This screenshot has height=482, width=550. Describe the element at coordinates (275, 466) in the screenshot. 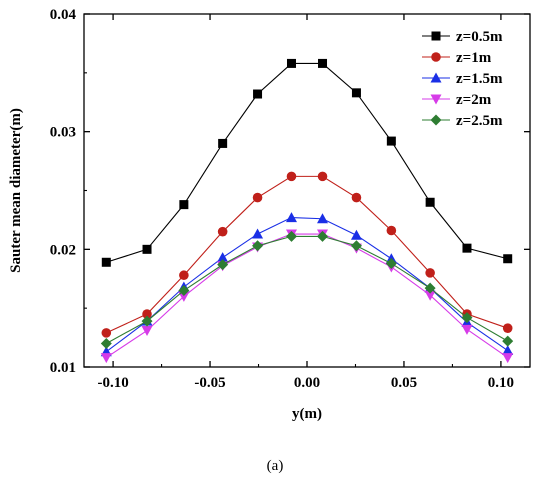

I see `figure-caption: (a)` at that location.